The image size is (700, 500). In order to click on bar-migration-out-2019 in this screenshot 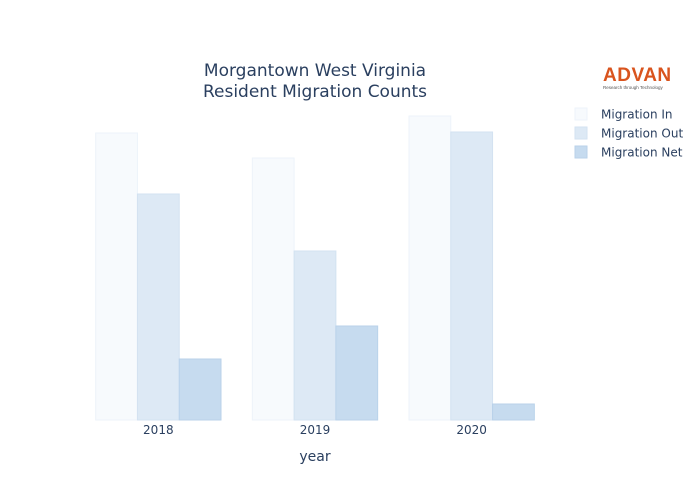, I will do `click(315, 335)`.